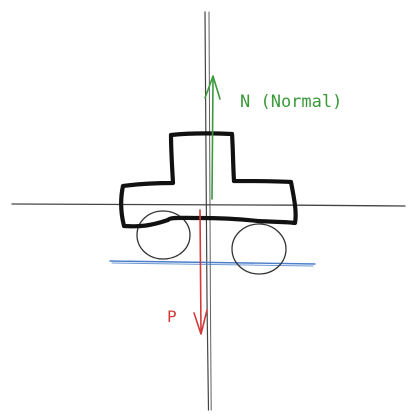  I want to click on front-wheel, so click(163, 235).